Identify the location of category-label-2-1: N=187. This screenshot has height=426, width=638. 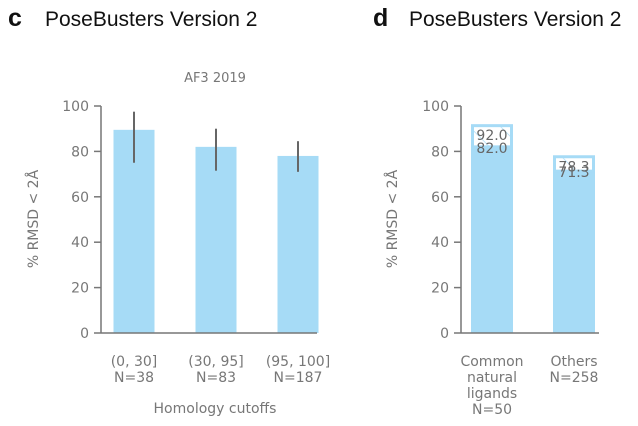
(298, 378).